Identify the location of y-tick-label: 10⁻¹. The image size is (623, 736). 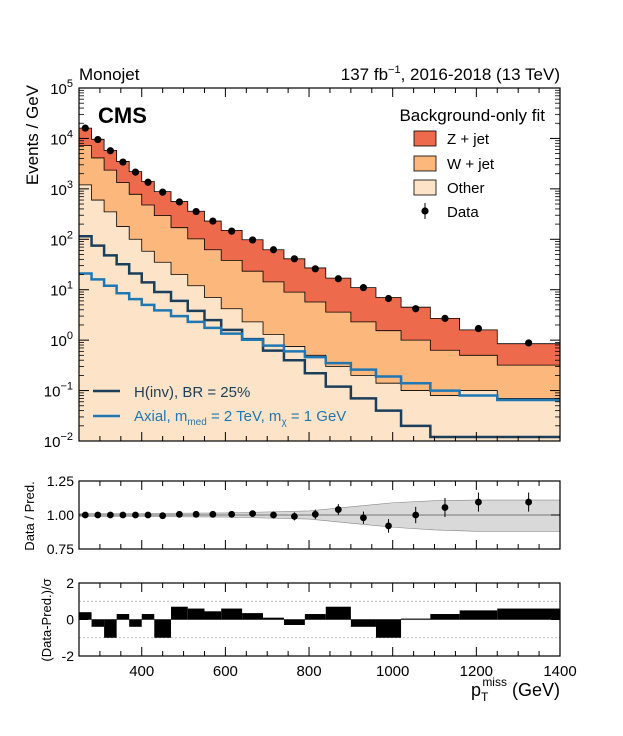
(58, 391).